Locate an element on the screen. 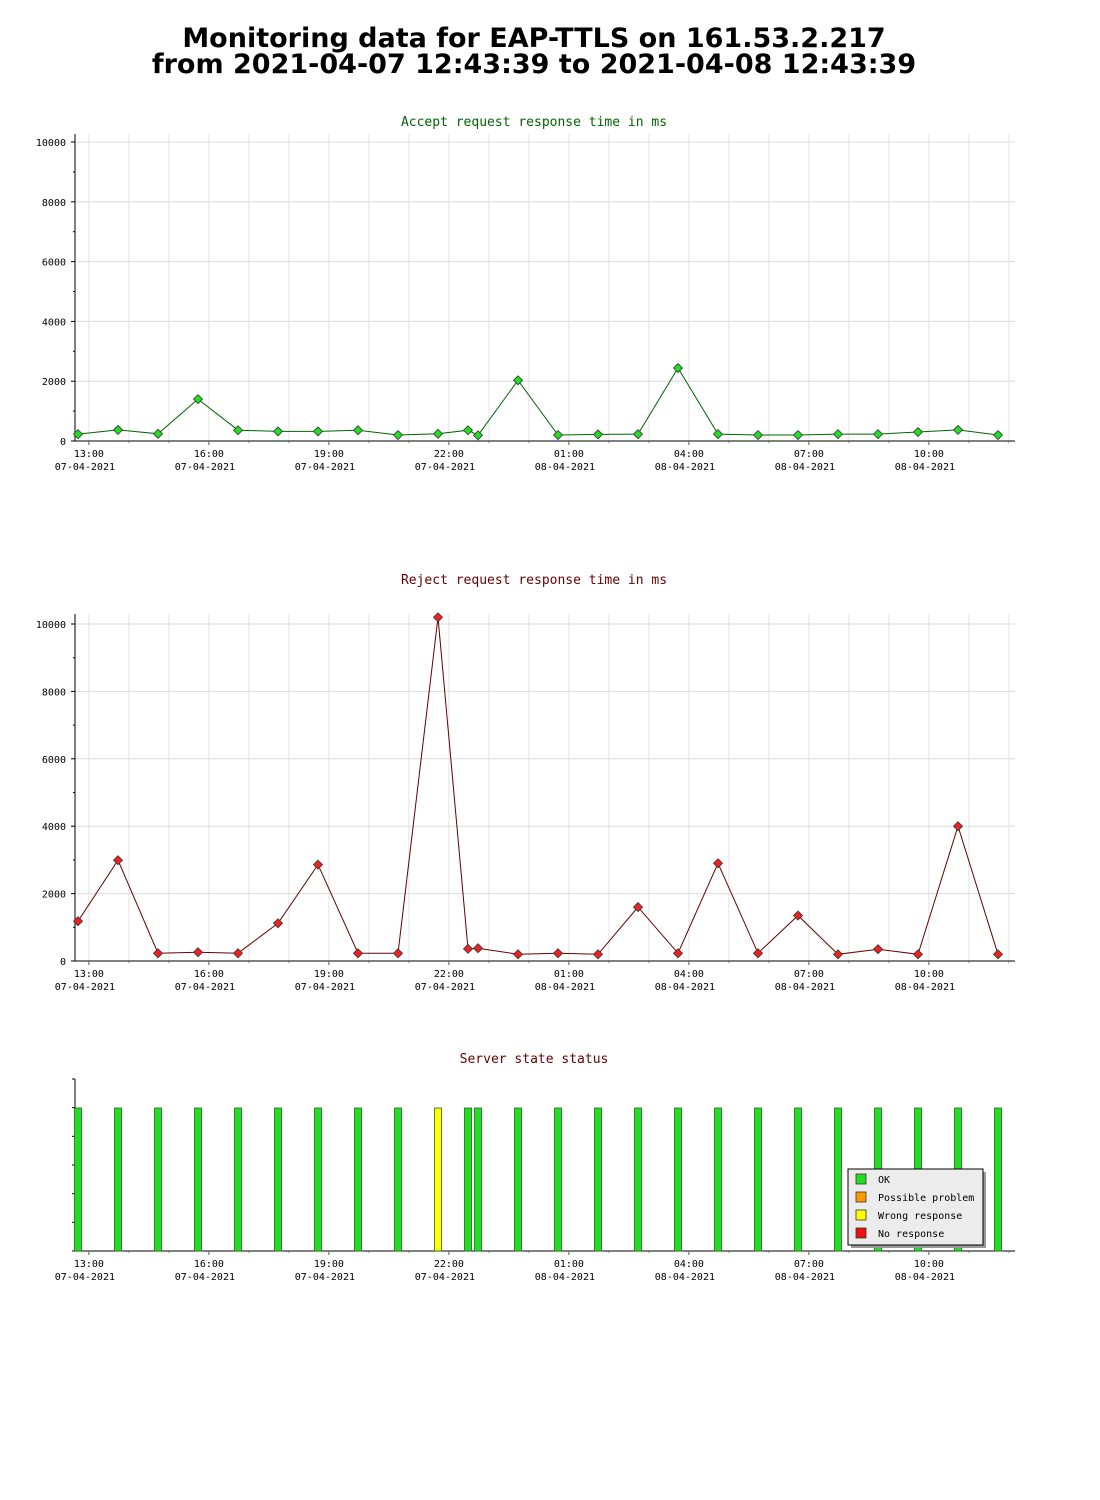 This screenshot has height=1500, width=1100. legend-label: Wrong response is located at coordinates (920, 1216).